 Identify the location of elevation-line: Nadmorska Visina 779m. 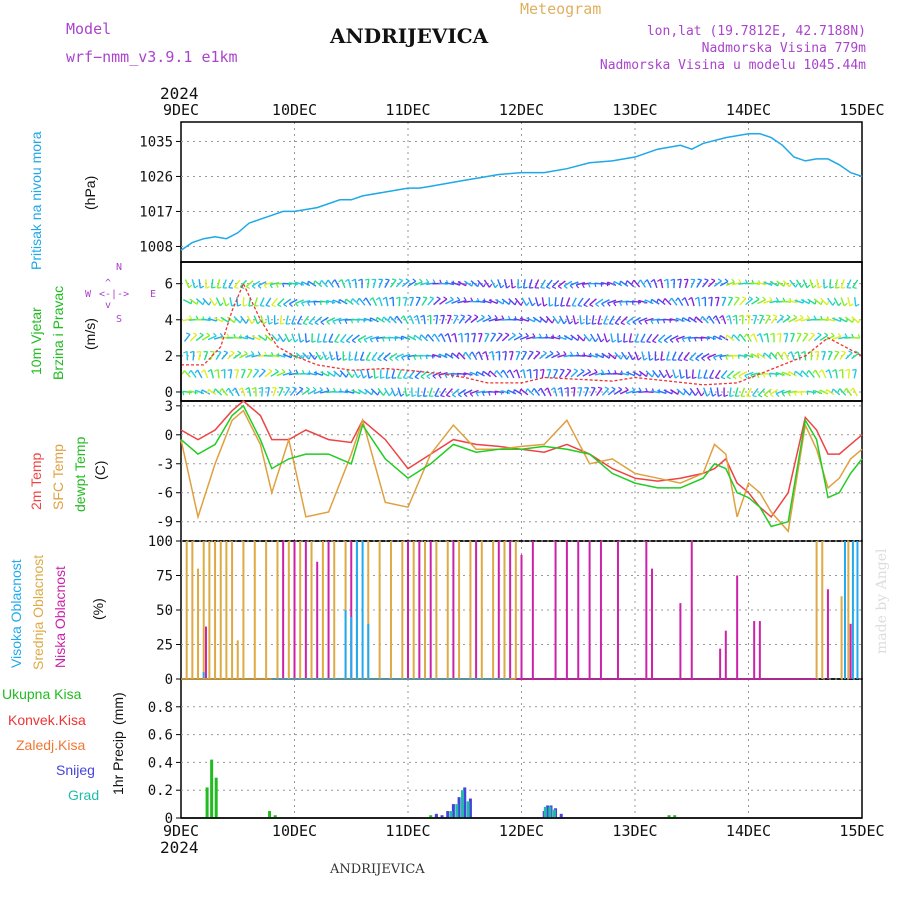
(783, 48).